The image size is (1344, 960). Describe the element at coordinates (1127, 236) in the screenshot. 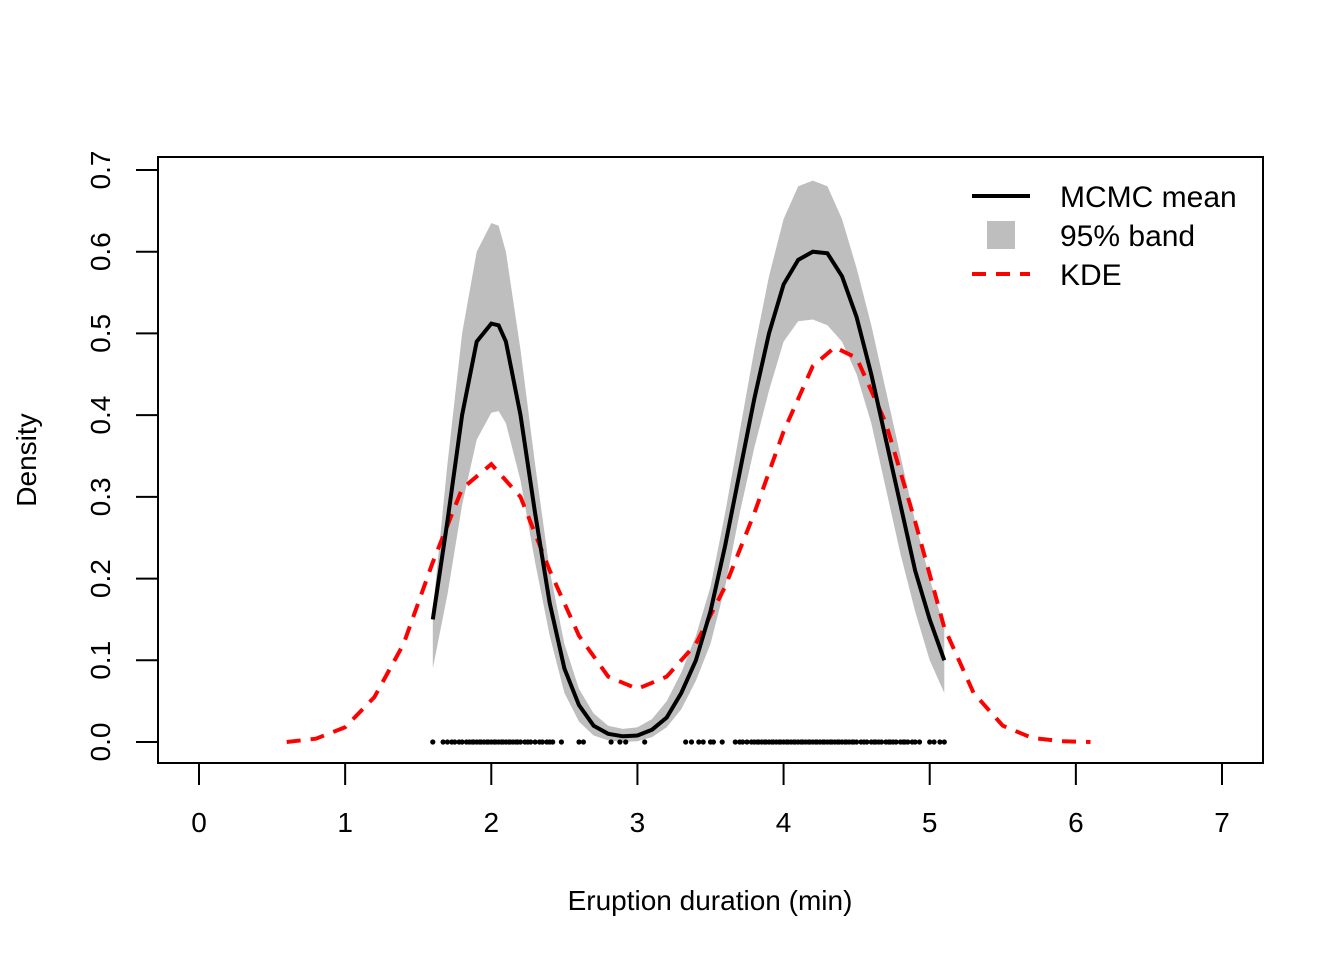

I see `legend-label-95-band: 95% band` at that location.